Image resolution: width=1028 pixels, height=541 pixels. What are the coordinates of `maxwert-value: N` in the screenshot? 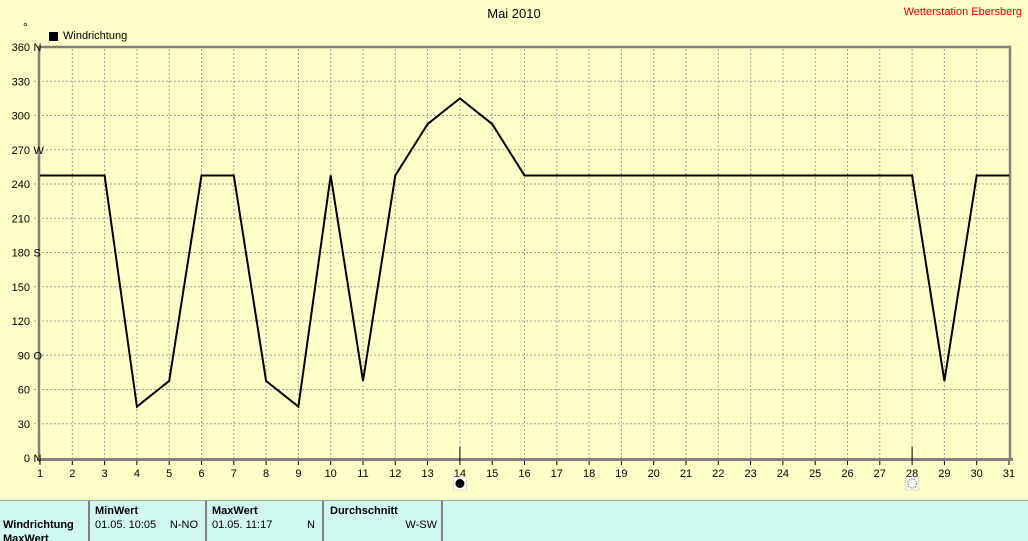 It's located at (311, 525).